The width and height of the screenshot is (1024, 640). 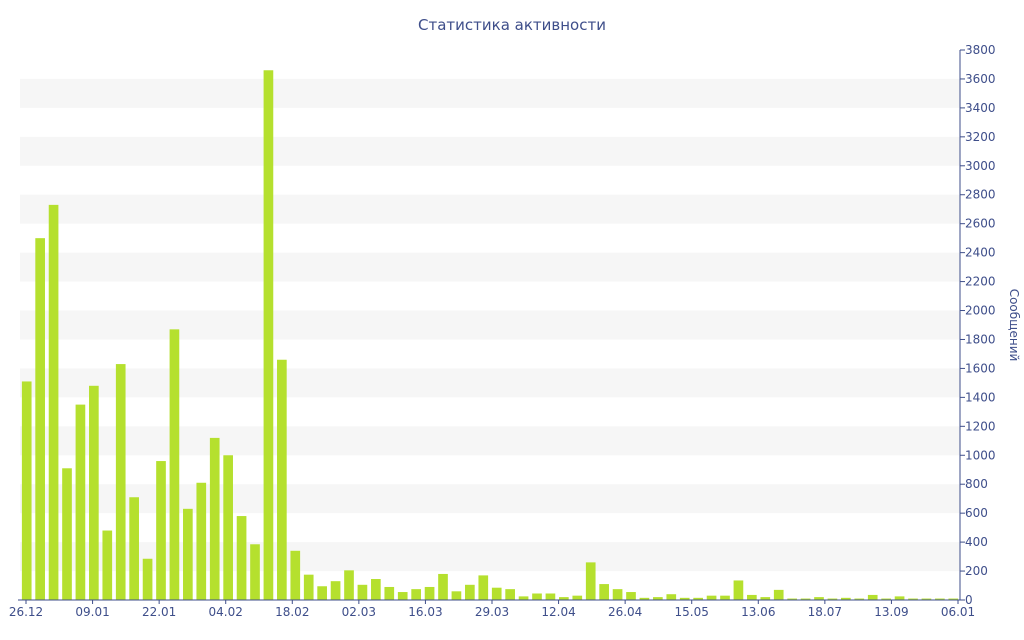 I want to click on y-tick-label: 1600, so click(x=980, y=368).